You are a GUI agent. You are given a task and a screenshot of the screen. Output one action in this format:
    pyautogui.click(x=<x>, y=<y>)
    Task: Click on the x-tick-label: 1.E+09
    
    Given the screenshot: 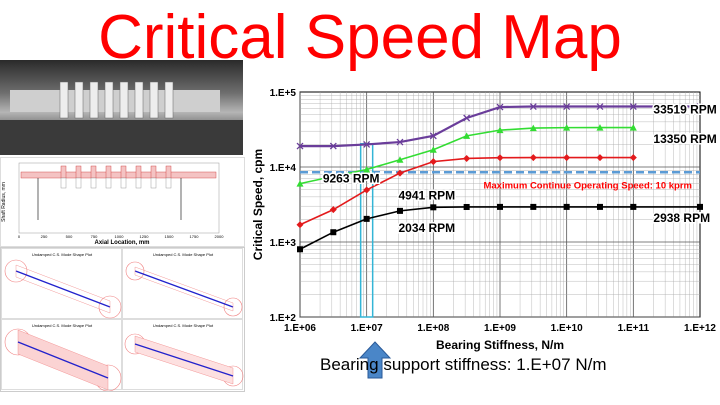 What is the action you would take?
    pyautogui.click(x=500, y=328)
    